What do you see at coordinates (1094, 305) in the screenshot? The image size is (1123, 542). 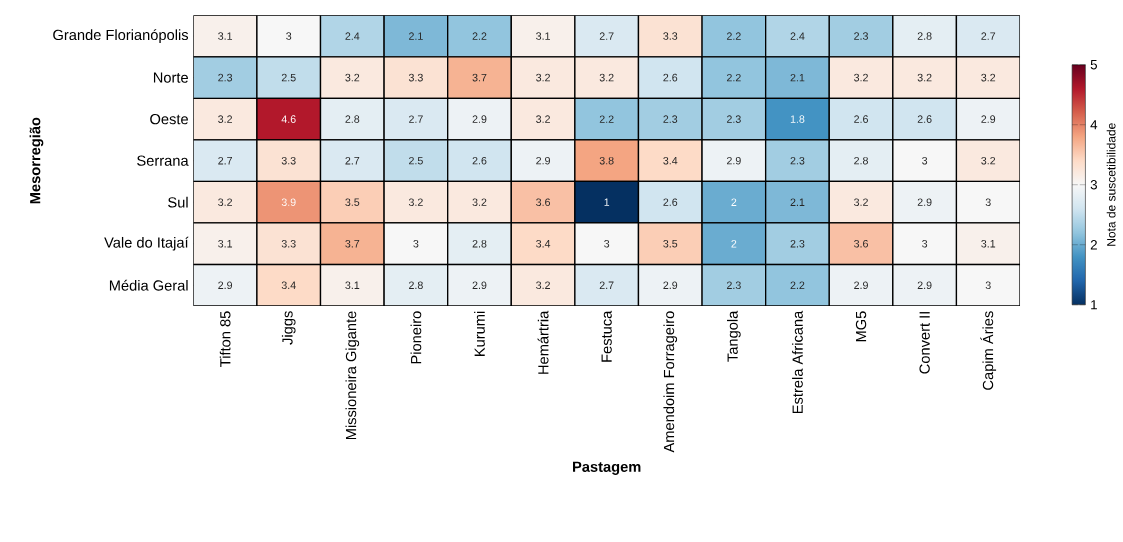 I see `color-bar-label: 1` at bounding box center [1094, 305].